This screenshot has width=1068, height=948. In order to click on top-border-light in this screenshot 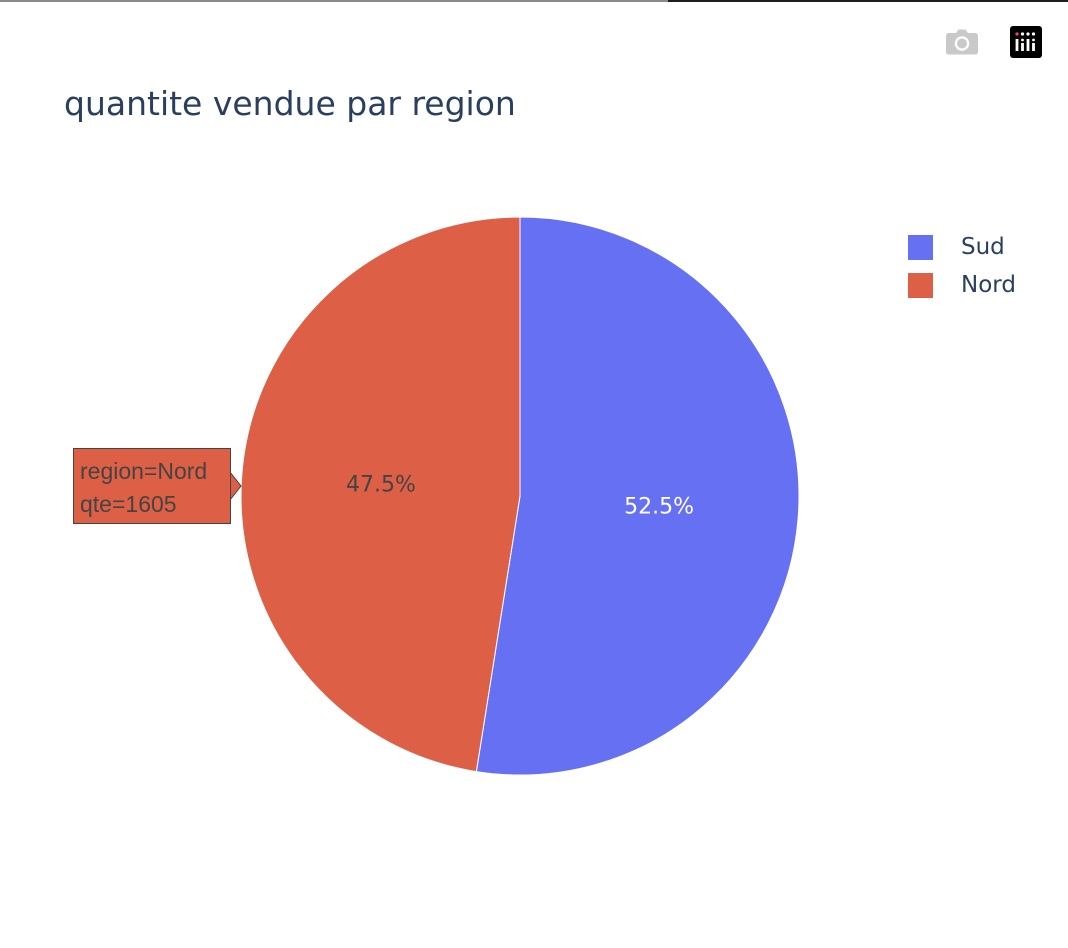, I will do `click(334, 1)`.